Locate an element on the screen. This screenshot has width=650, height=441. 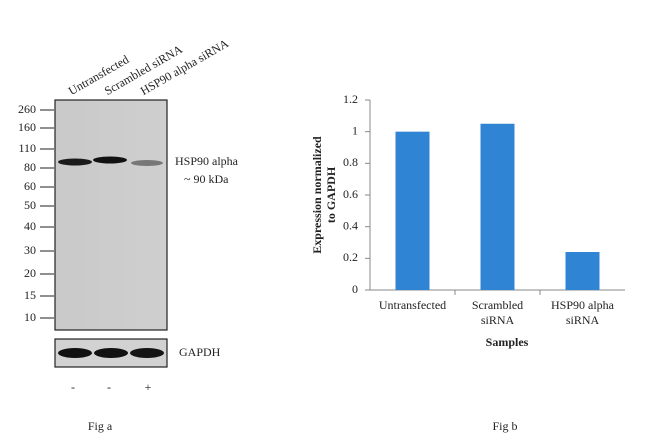
y-axis-label: Expression normalizedto GAPDH is located at coordinates (324, 195).